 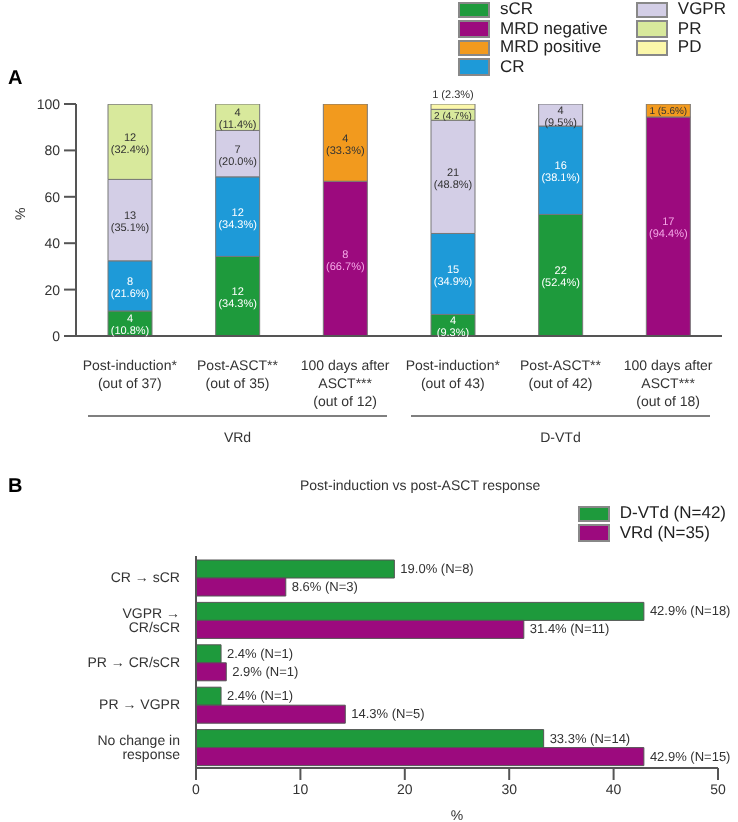 What do you see at coordinates (672, 512) in the screenshot?
I see `legend-label: D-VTd (N=42)` at bounding box center [672, 512].